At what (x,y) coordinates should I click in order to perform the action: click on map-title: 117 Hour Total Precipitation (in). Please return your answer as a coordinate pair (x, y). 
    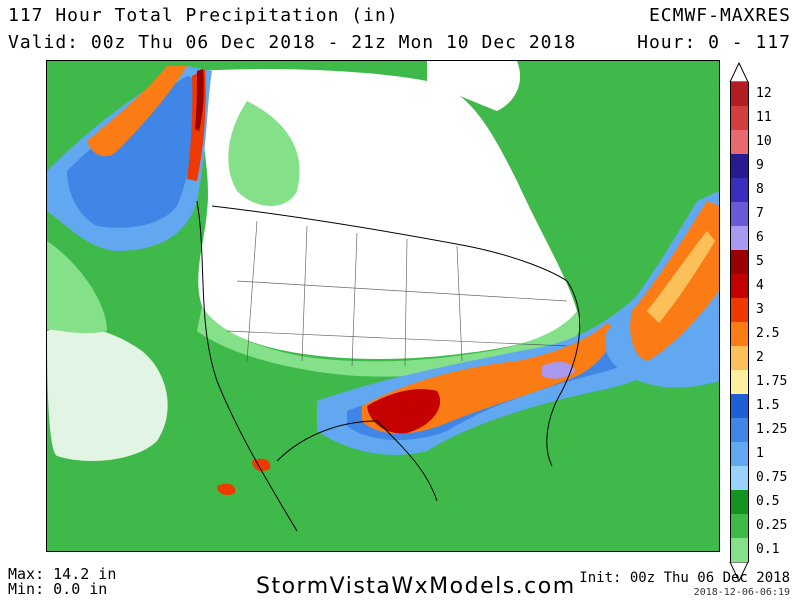
    Looking at the image, I should click on (203, 15).